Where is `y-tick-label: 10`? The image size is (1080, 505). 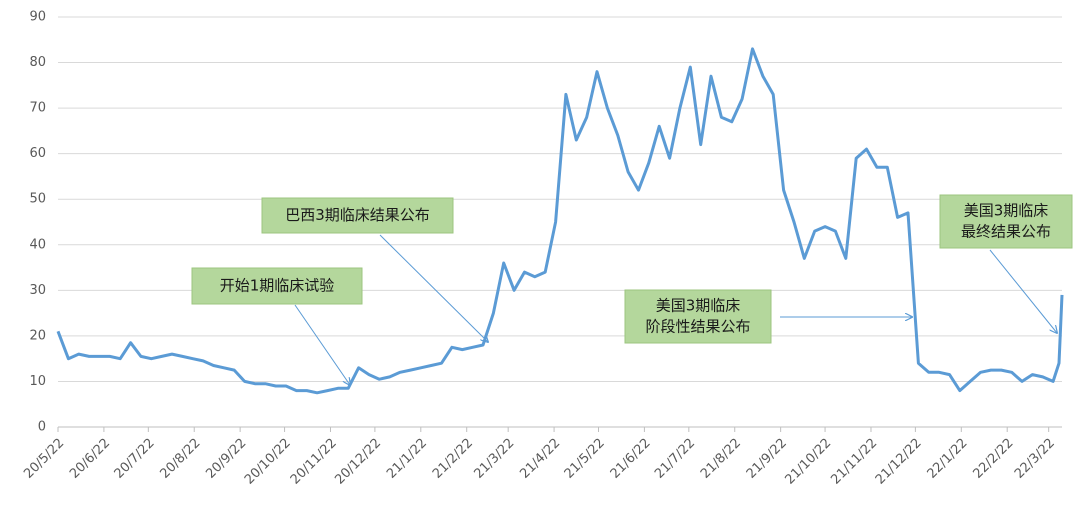
y-tick-label: 10 is located at coordinates (37, 381).